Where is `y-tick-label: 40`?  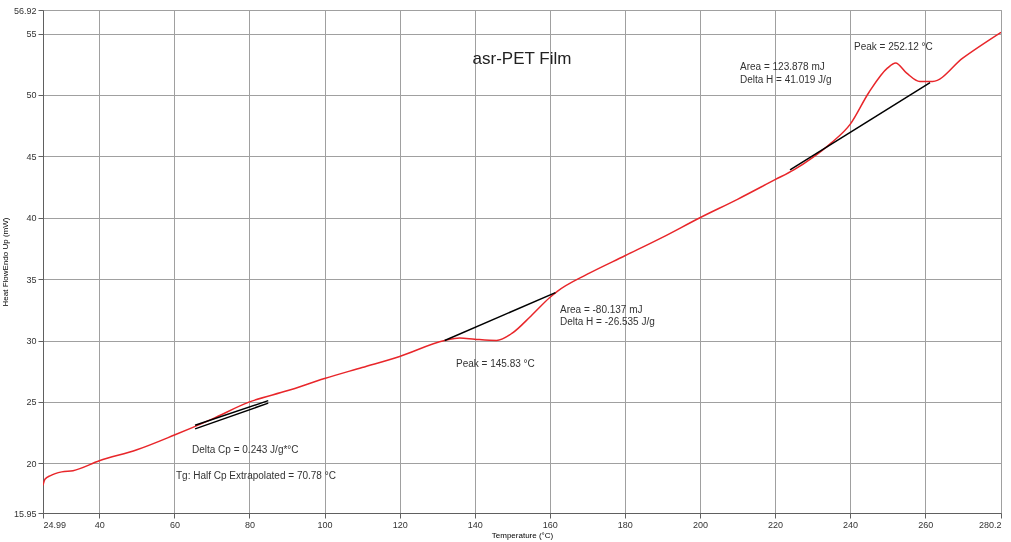 y-tick-label: 40 is located at coordinates (31, 218).